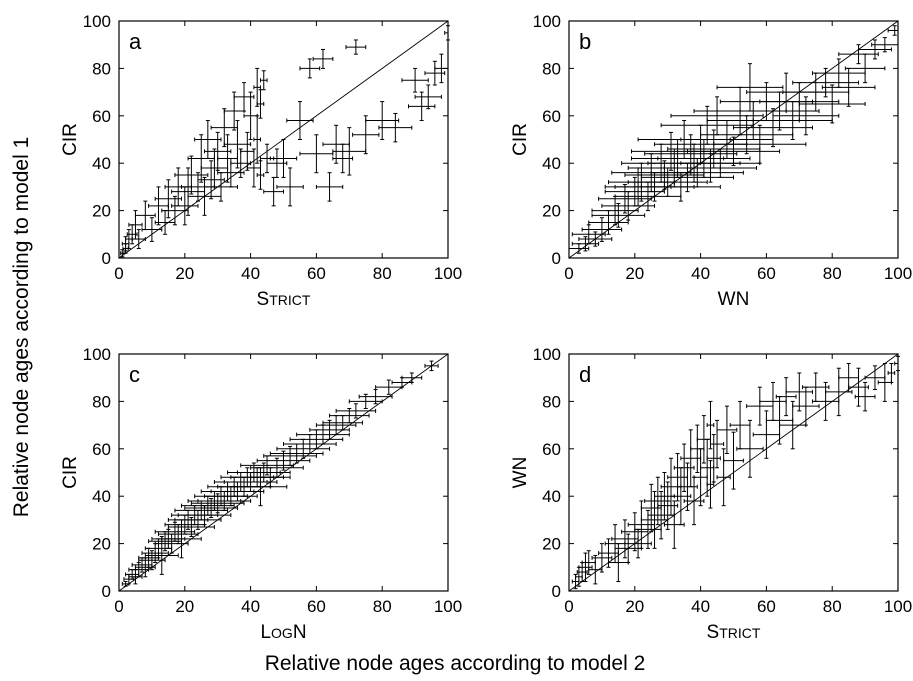  I want to click on x-tick-label: 40, so click(250, 606).